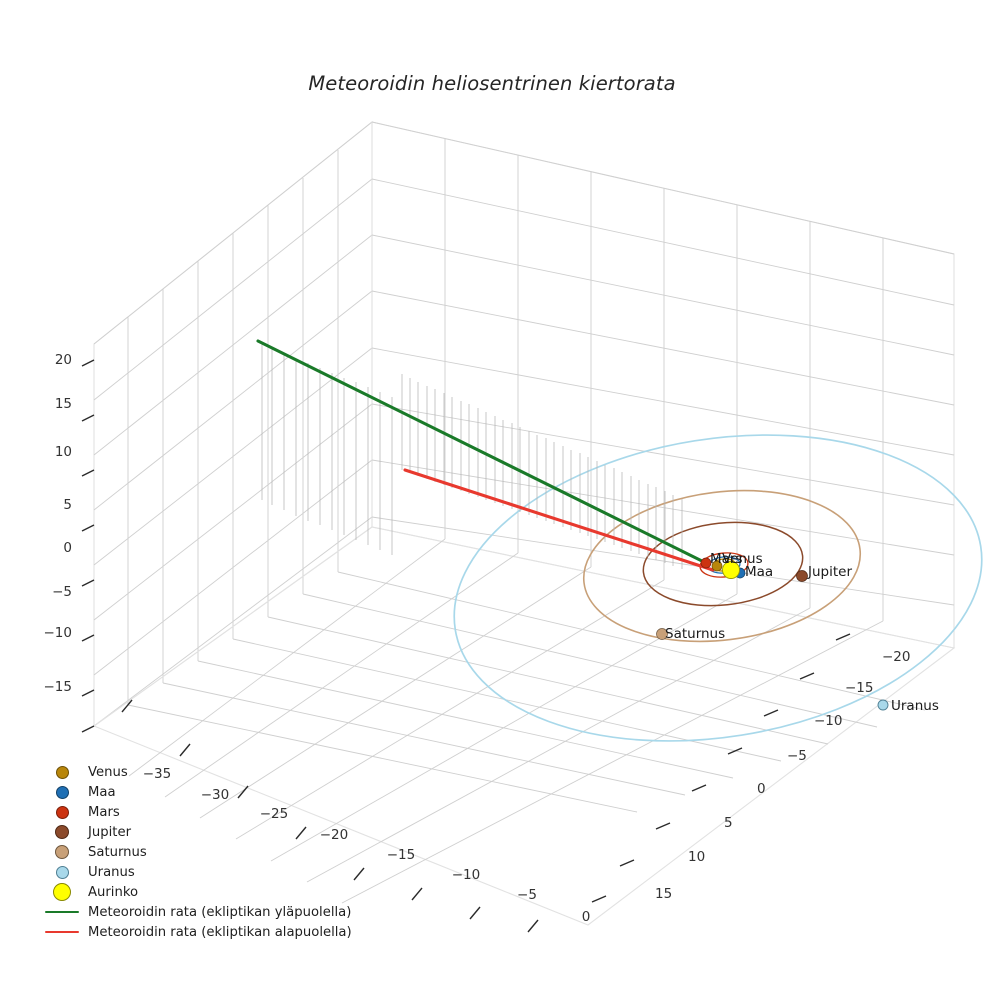  I want to click on meteoroid-trajectories, so click(485, 455).